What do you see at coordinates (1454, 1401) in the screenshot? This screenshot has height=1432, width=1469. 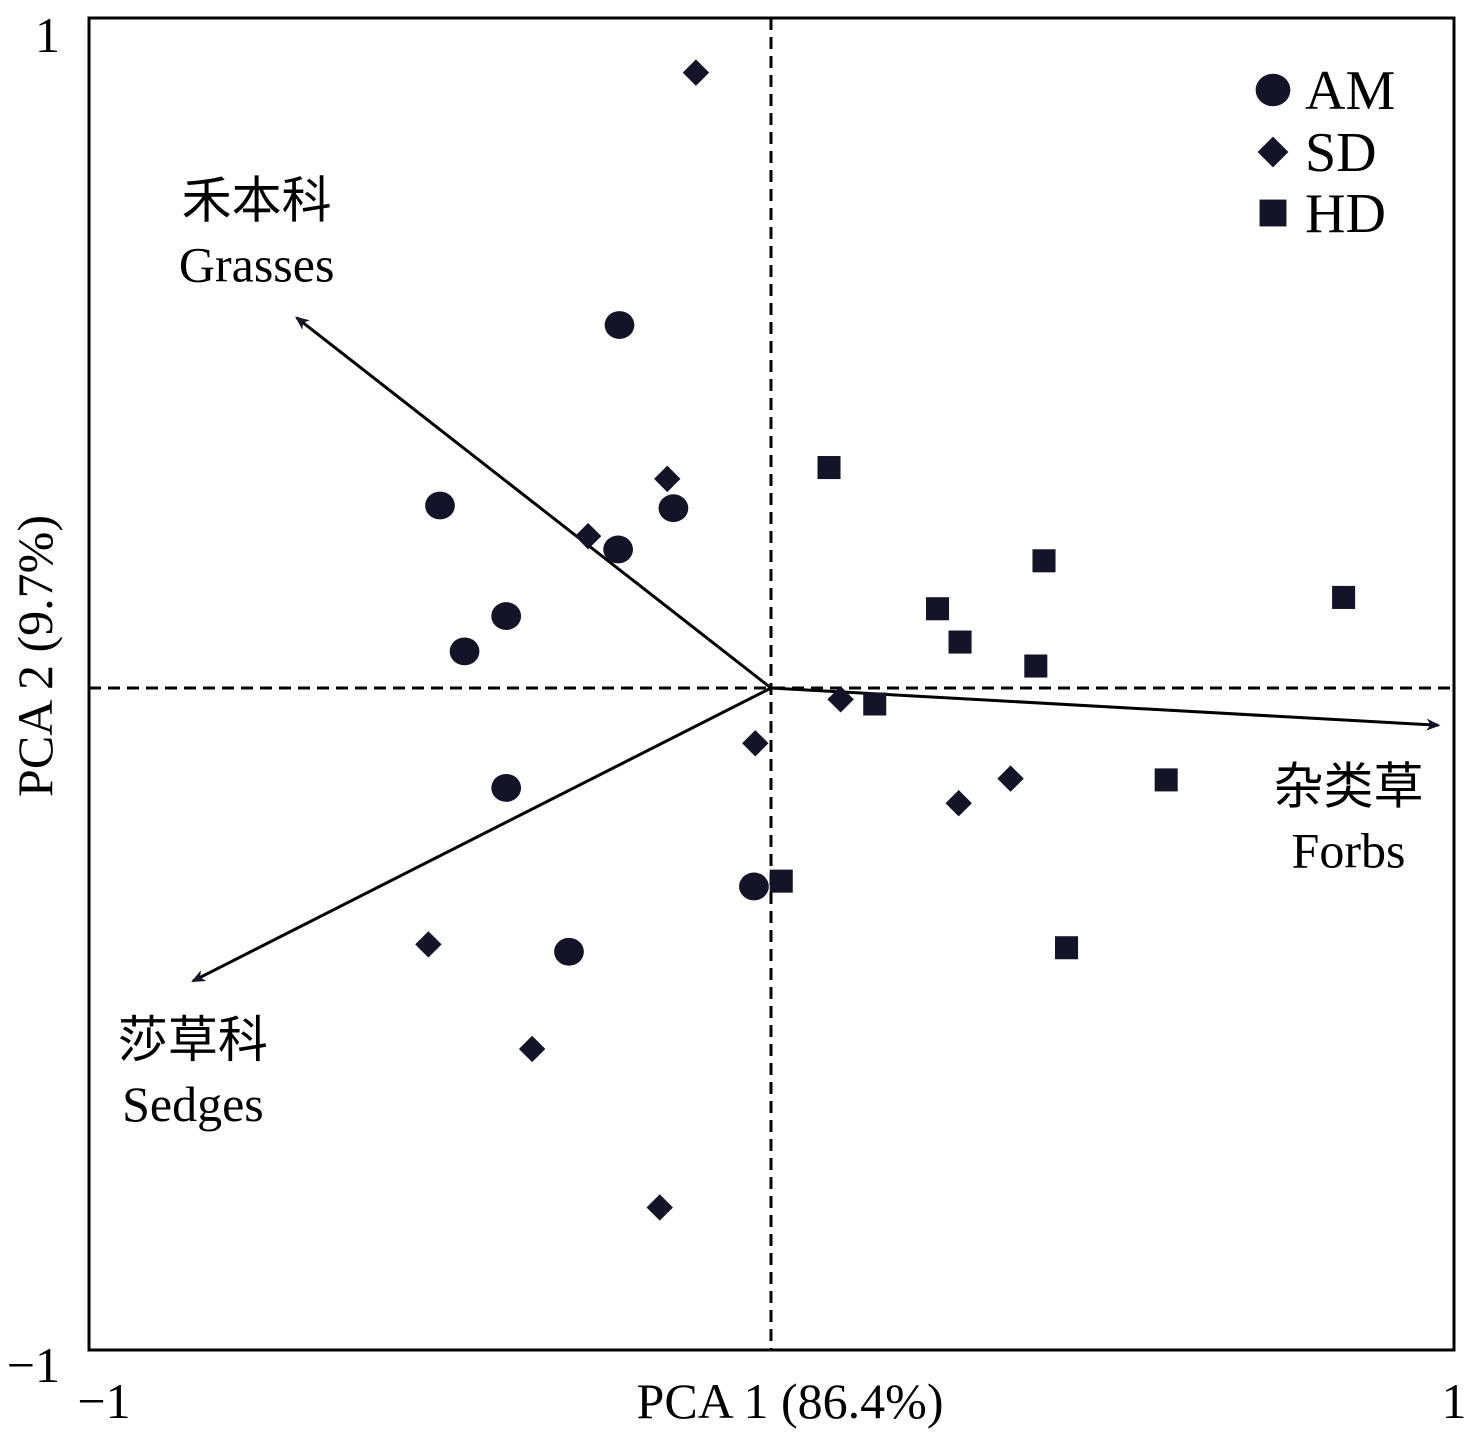 I see `x-tick-right: 1` at bounding box center [1454, 1401].